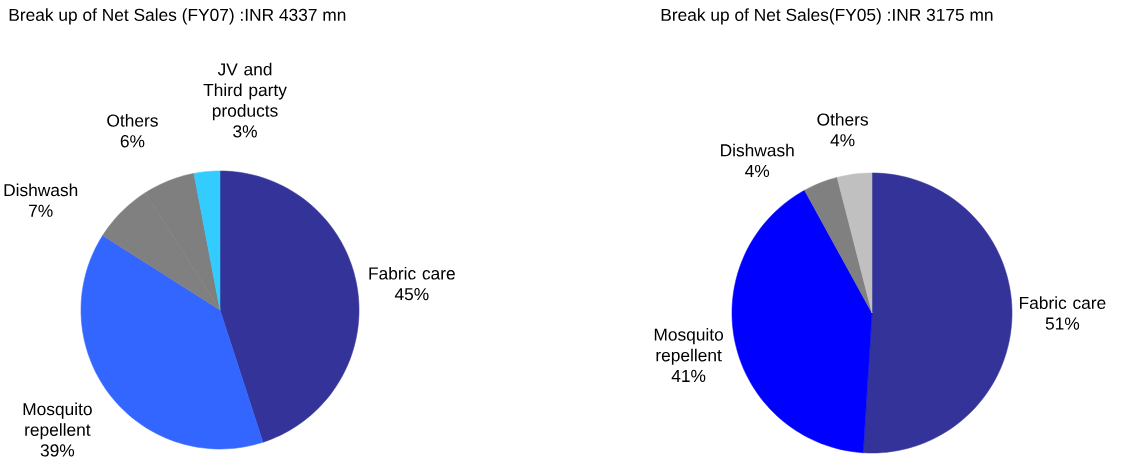  Describe the element at coordinates (57, 450) in the screenshot. I see `data-label: 39%` at that location.